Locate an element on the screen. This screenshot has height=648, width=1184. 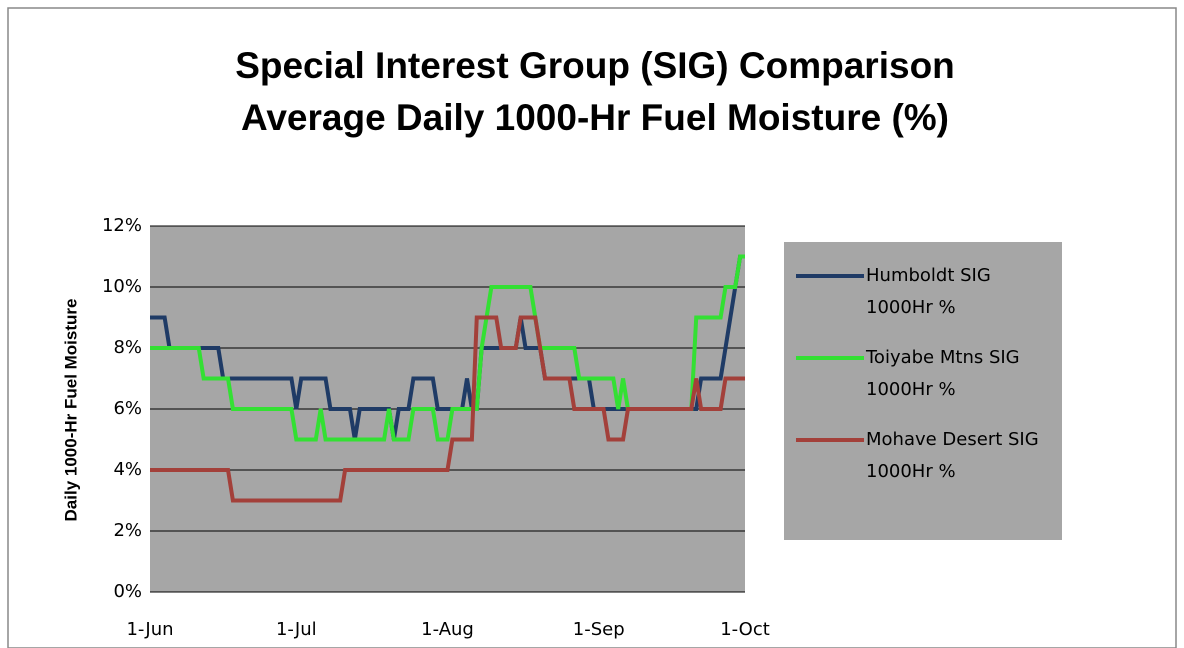
legend-label: Toiyabe Mtns SIG 1000Hr % is located at coordinates (943, 373).